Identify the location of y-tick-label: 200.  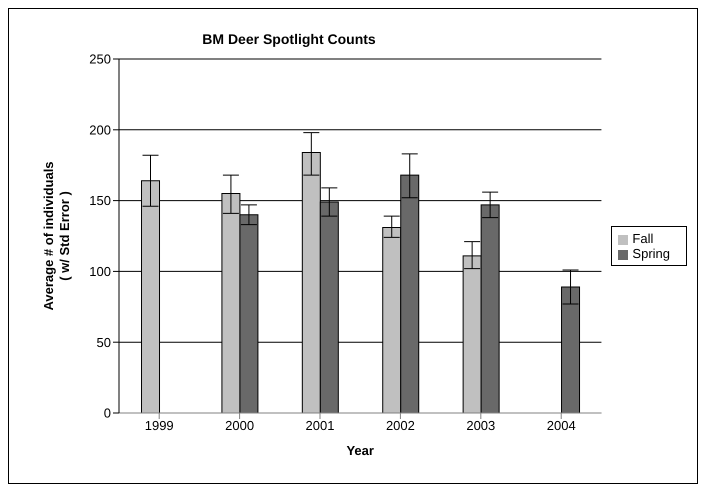
(100, 130).